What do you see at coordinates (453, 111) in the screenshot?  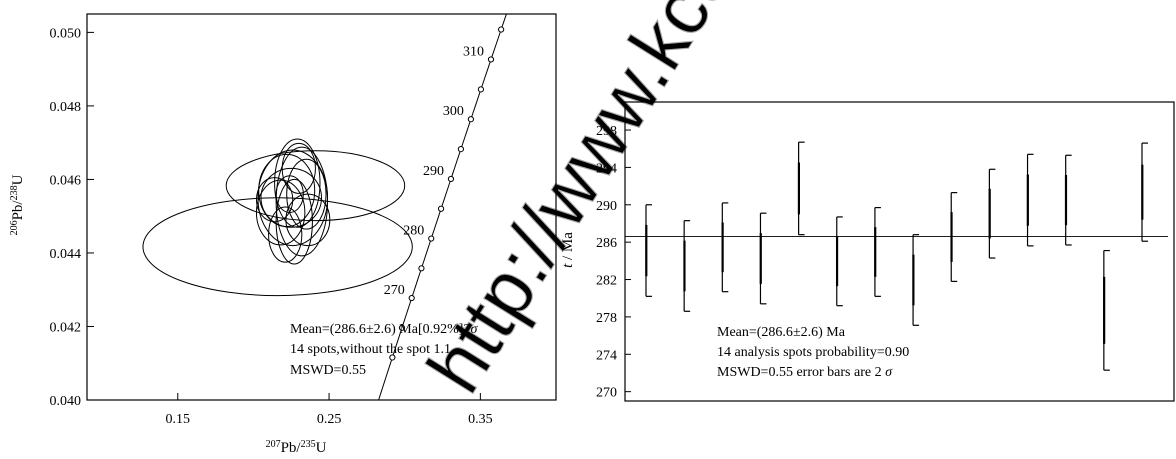 I see `concordia-age-label: 300` at bounding box center [453, 111].